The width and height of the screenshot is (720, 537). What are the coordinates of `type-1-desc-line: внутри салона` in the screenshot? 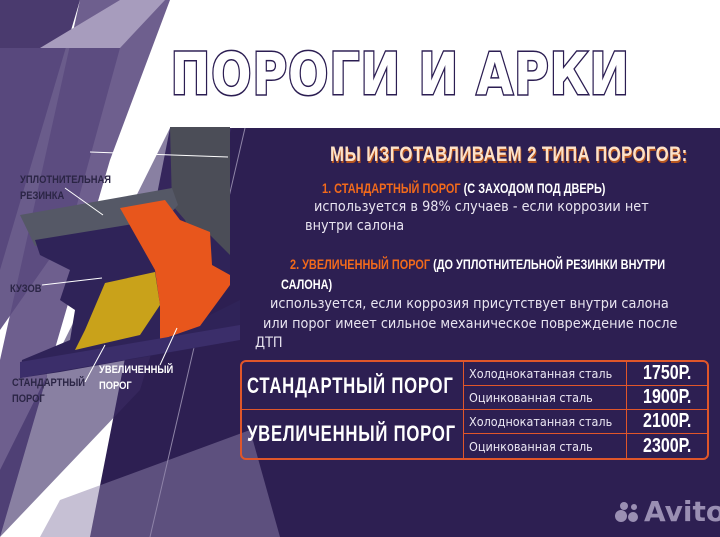 It's located at (355, 226).